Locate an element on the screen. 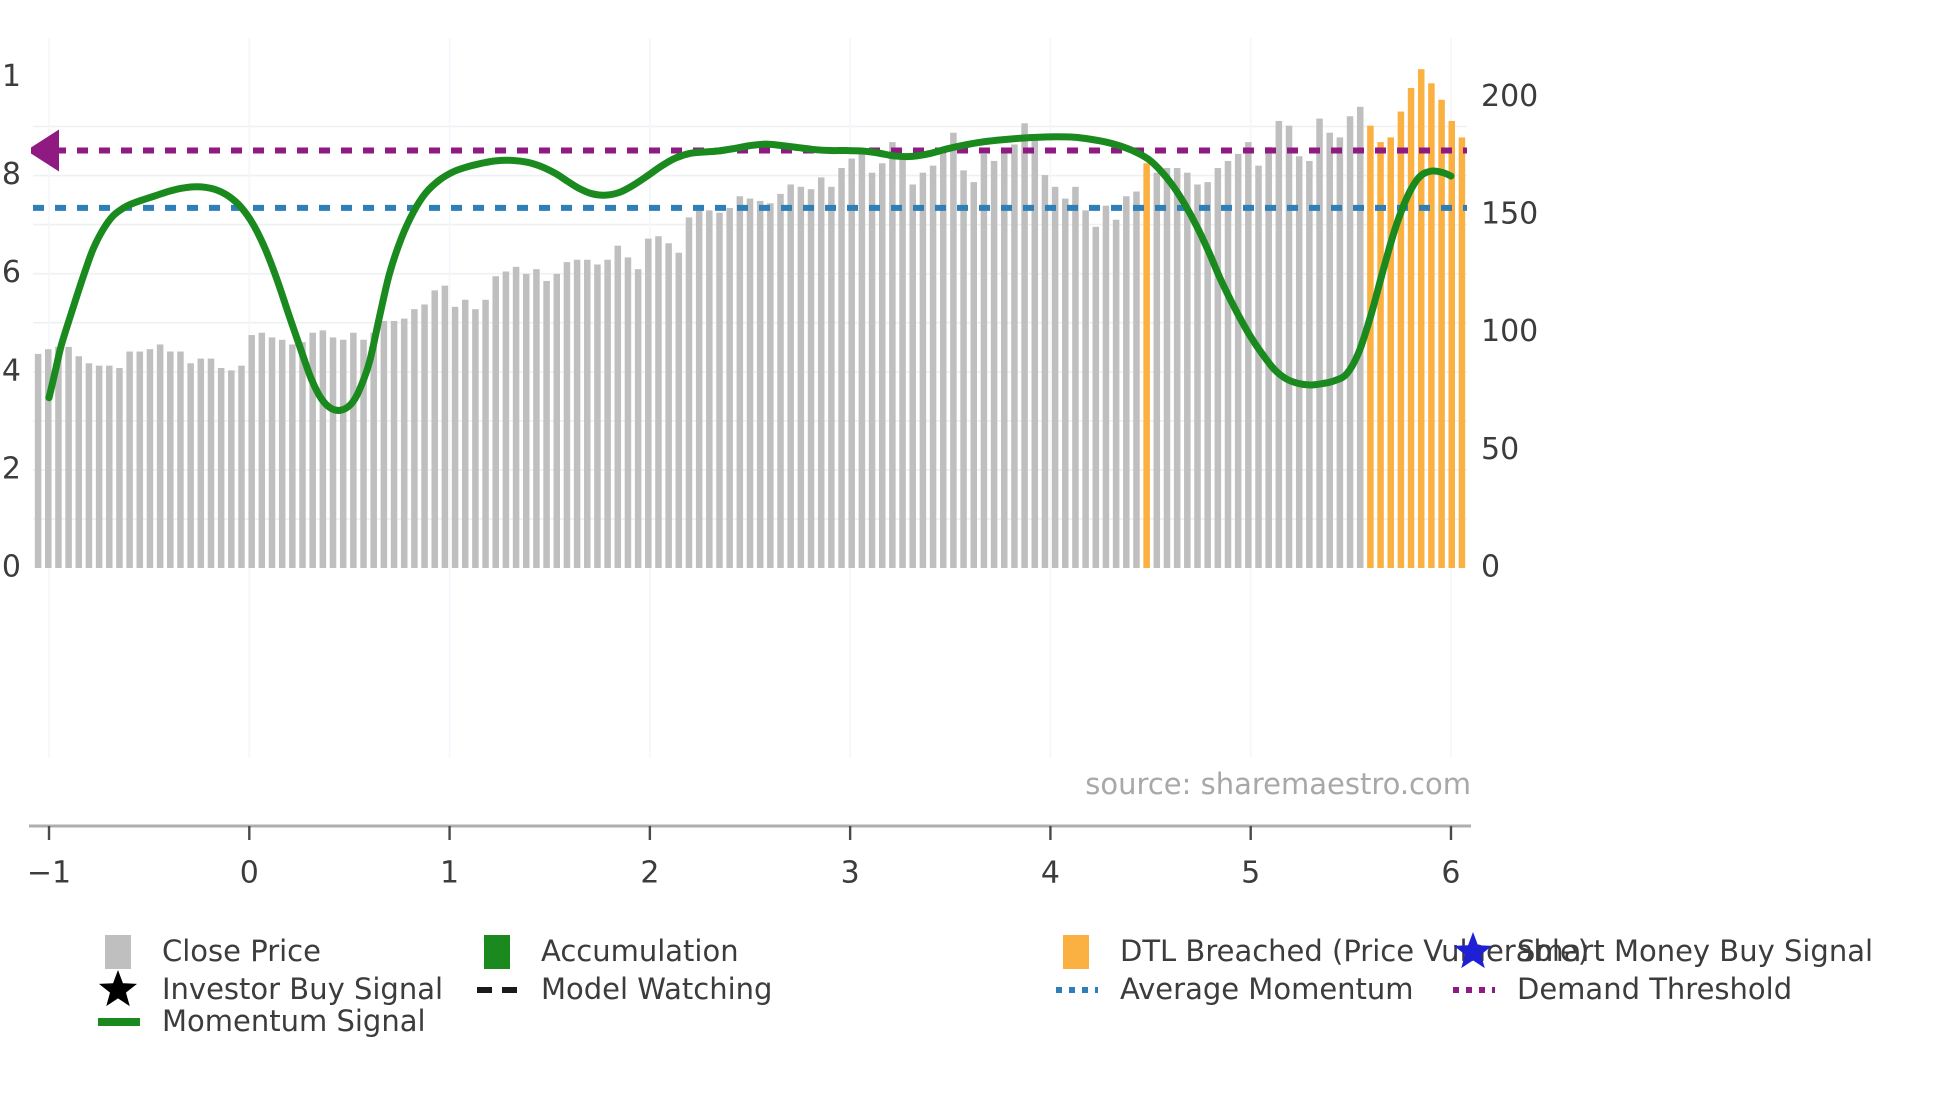  x-axis-tick-label: 2 is located at coordinates (649, 873).